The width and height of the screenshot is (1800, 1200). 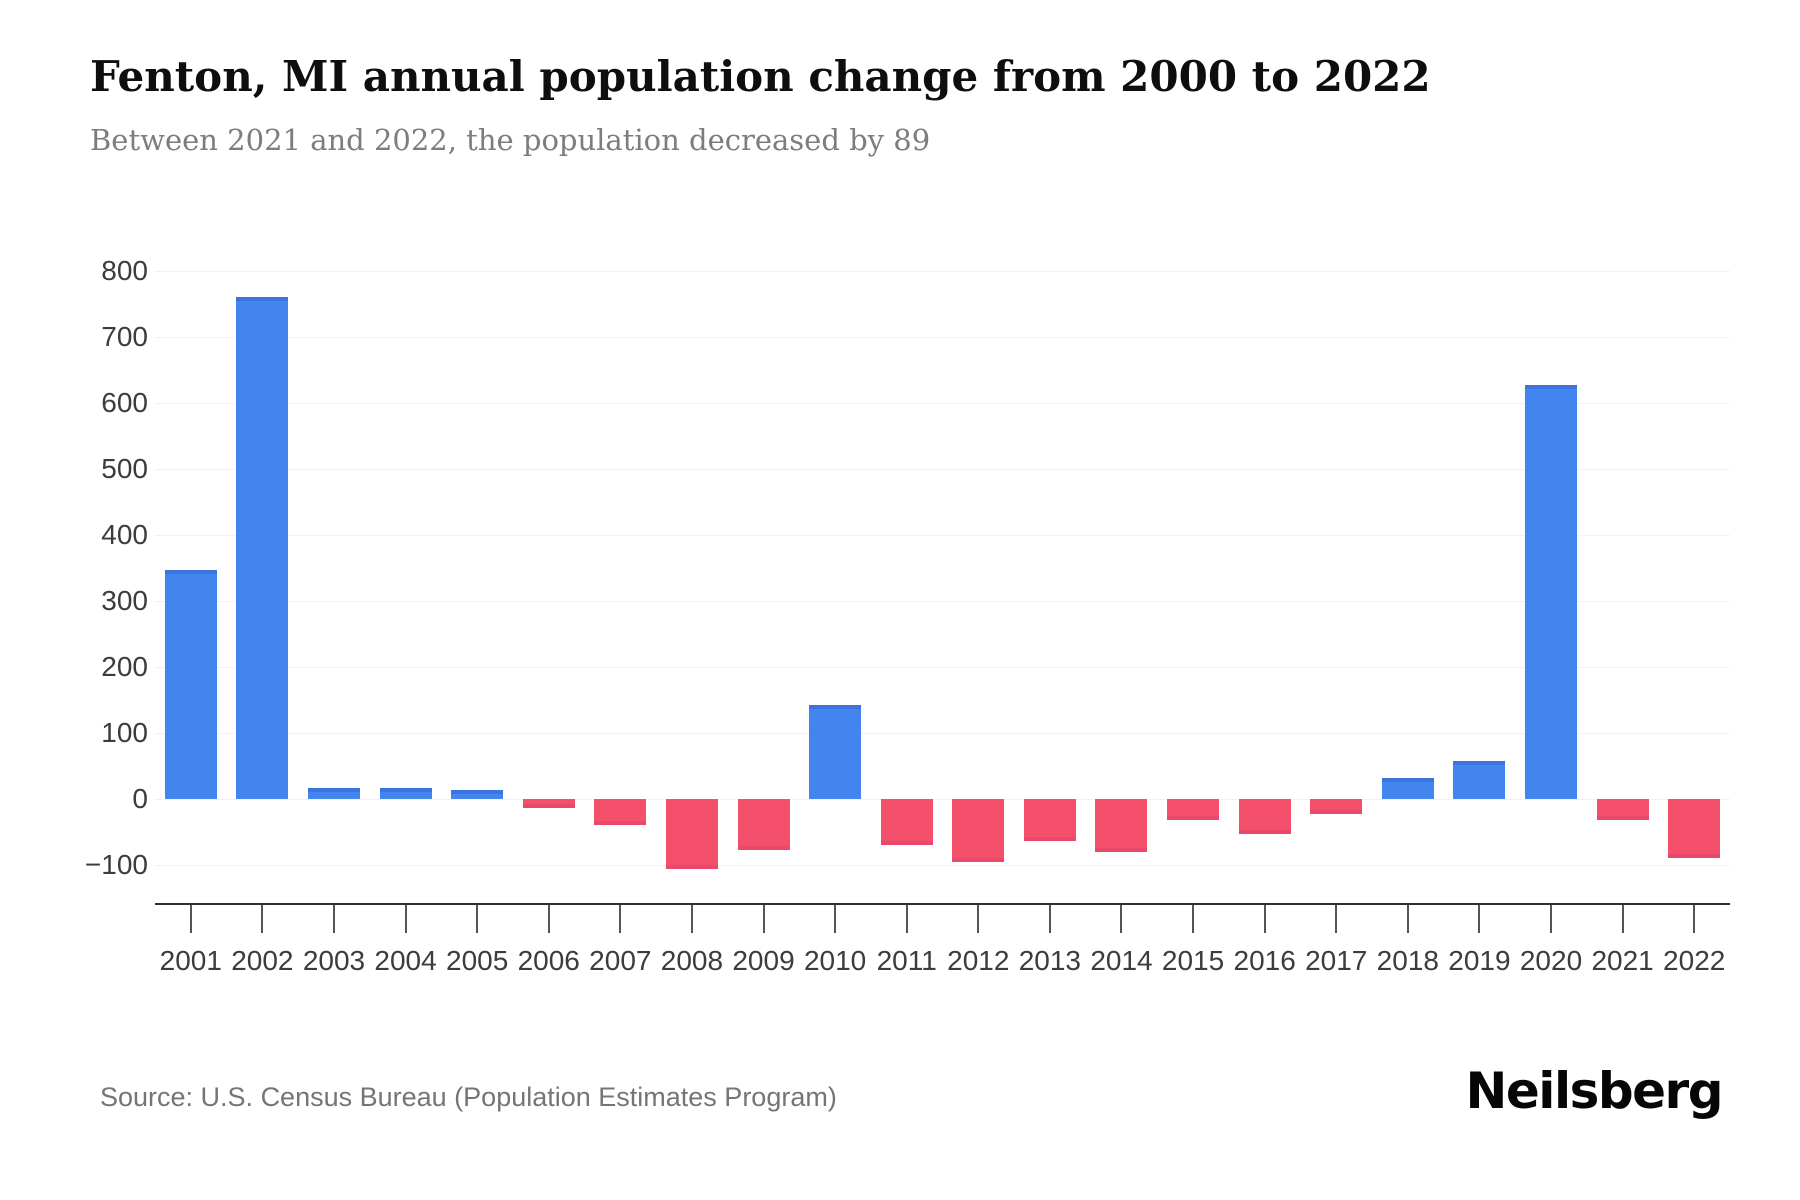 What do you see at coordinates (124, 270) in the screenshot?
I see `y-tick-label-800: 800` at bounding box center [124, 270].